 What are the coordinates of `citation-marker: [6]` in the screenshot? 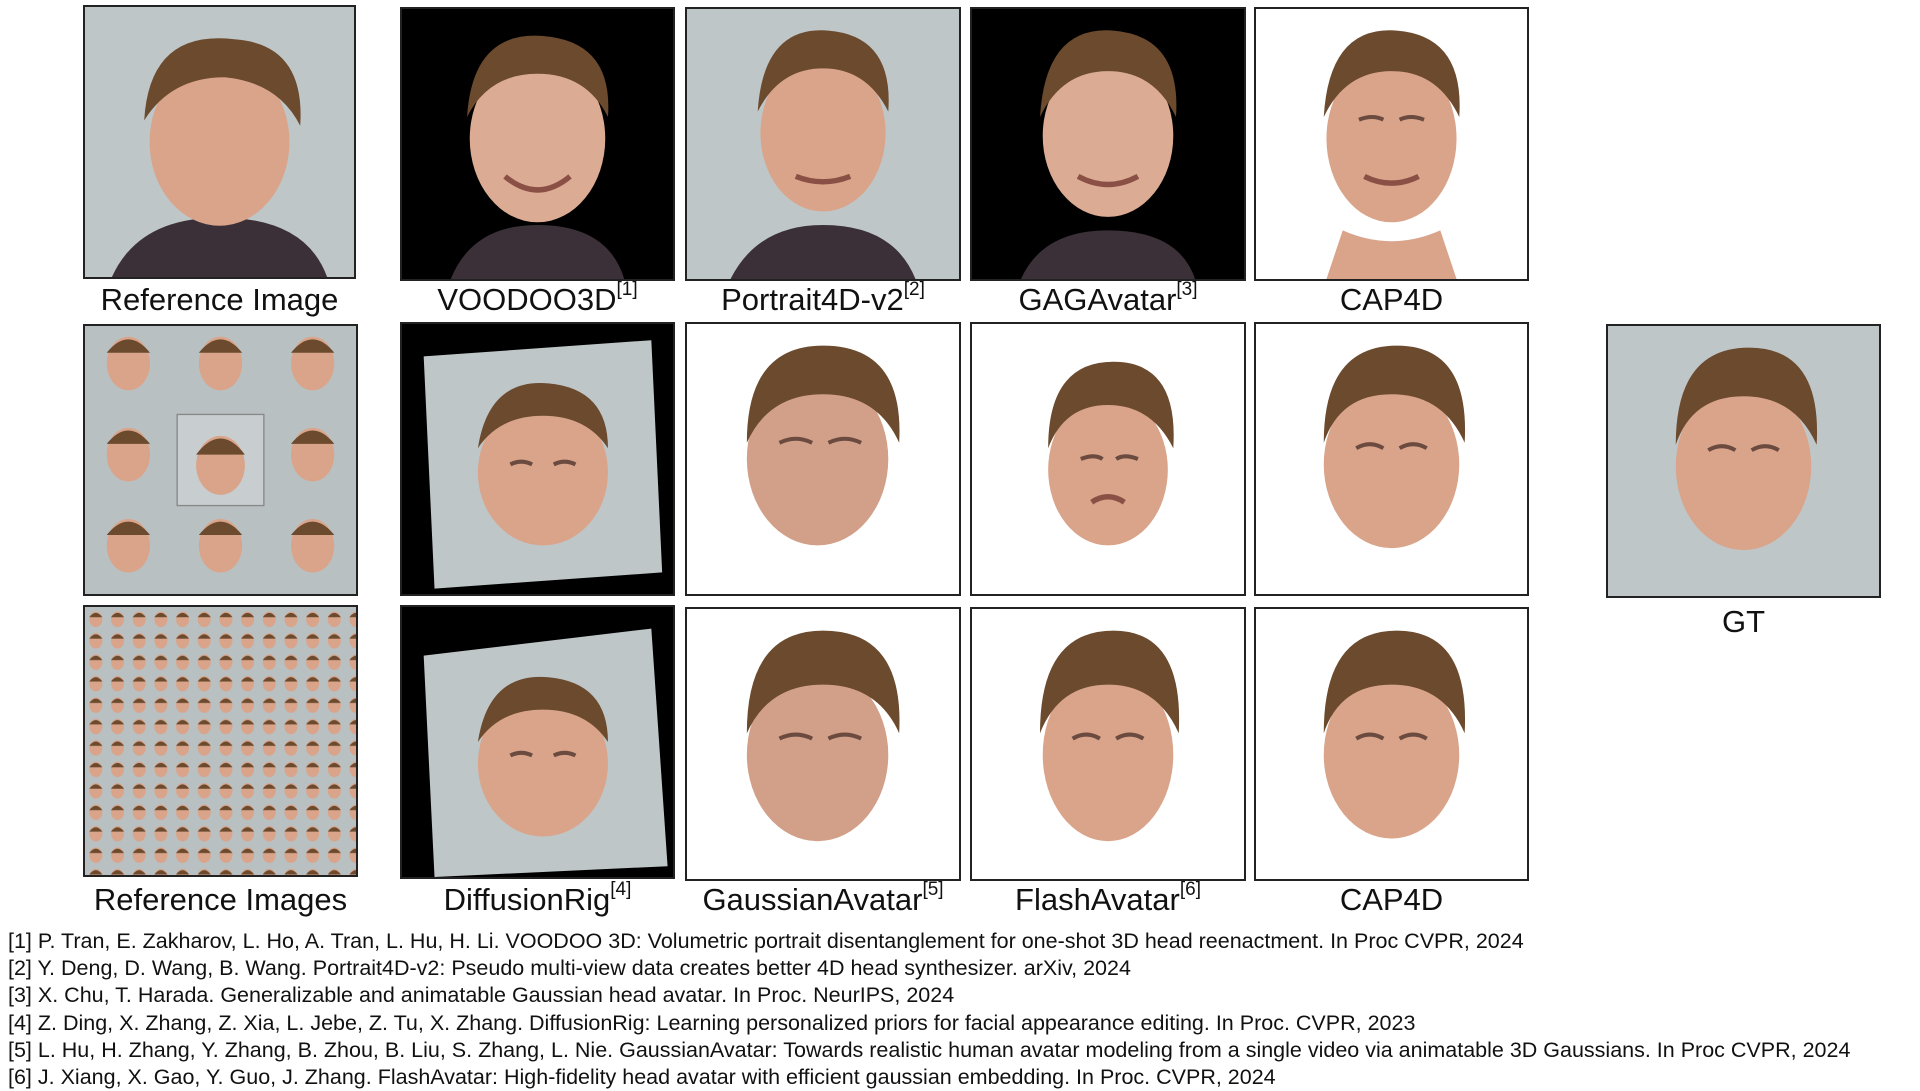 It's located at (1190, 889).